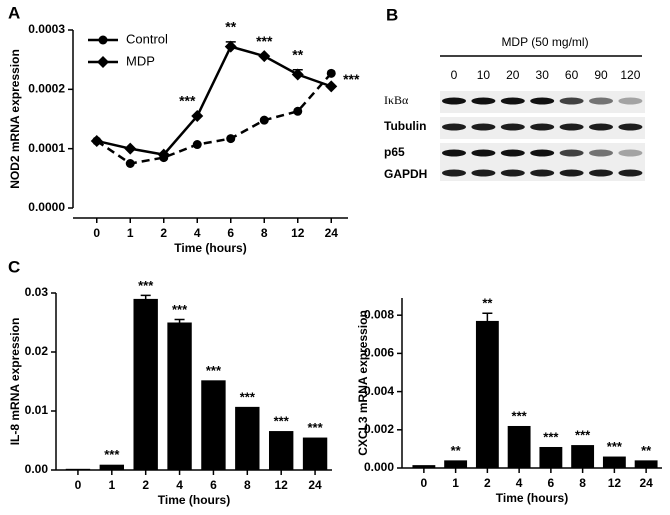 Image resolution: width=670 pixels, height=515 pixels. I want to click on y-axis-label: IL-8 mRNA expression, so click(15, 382).